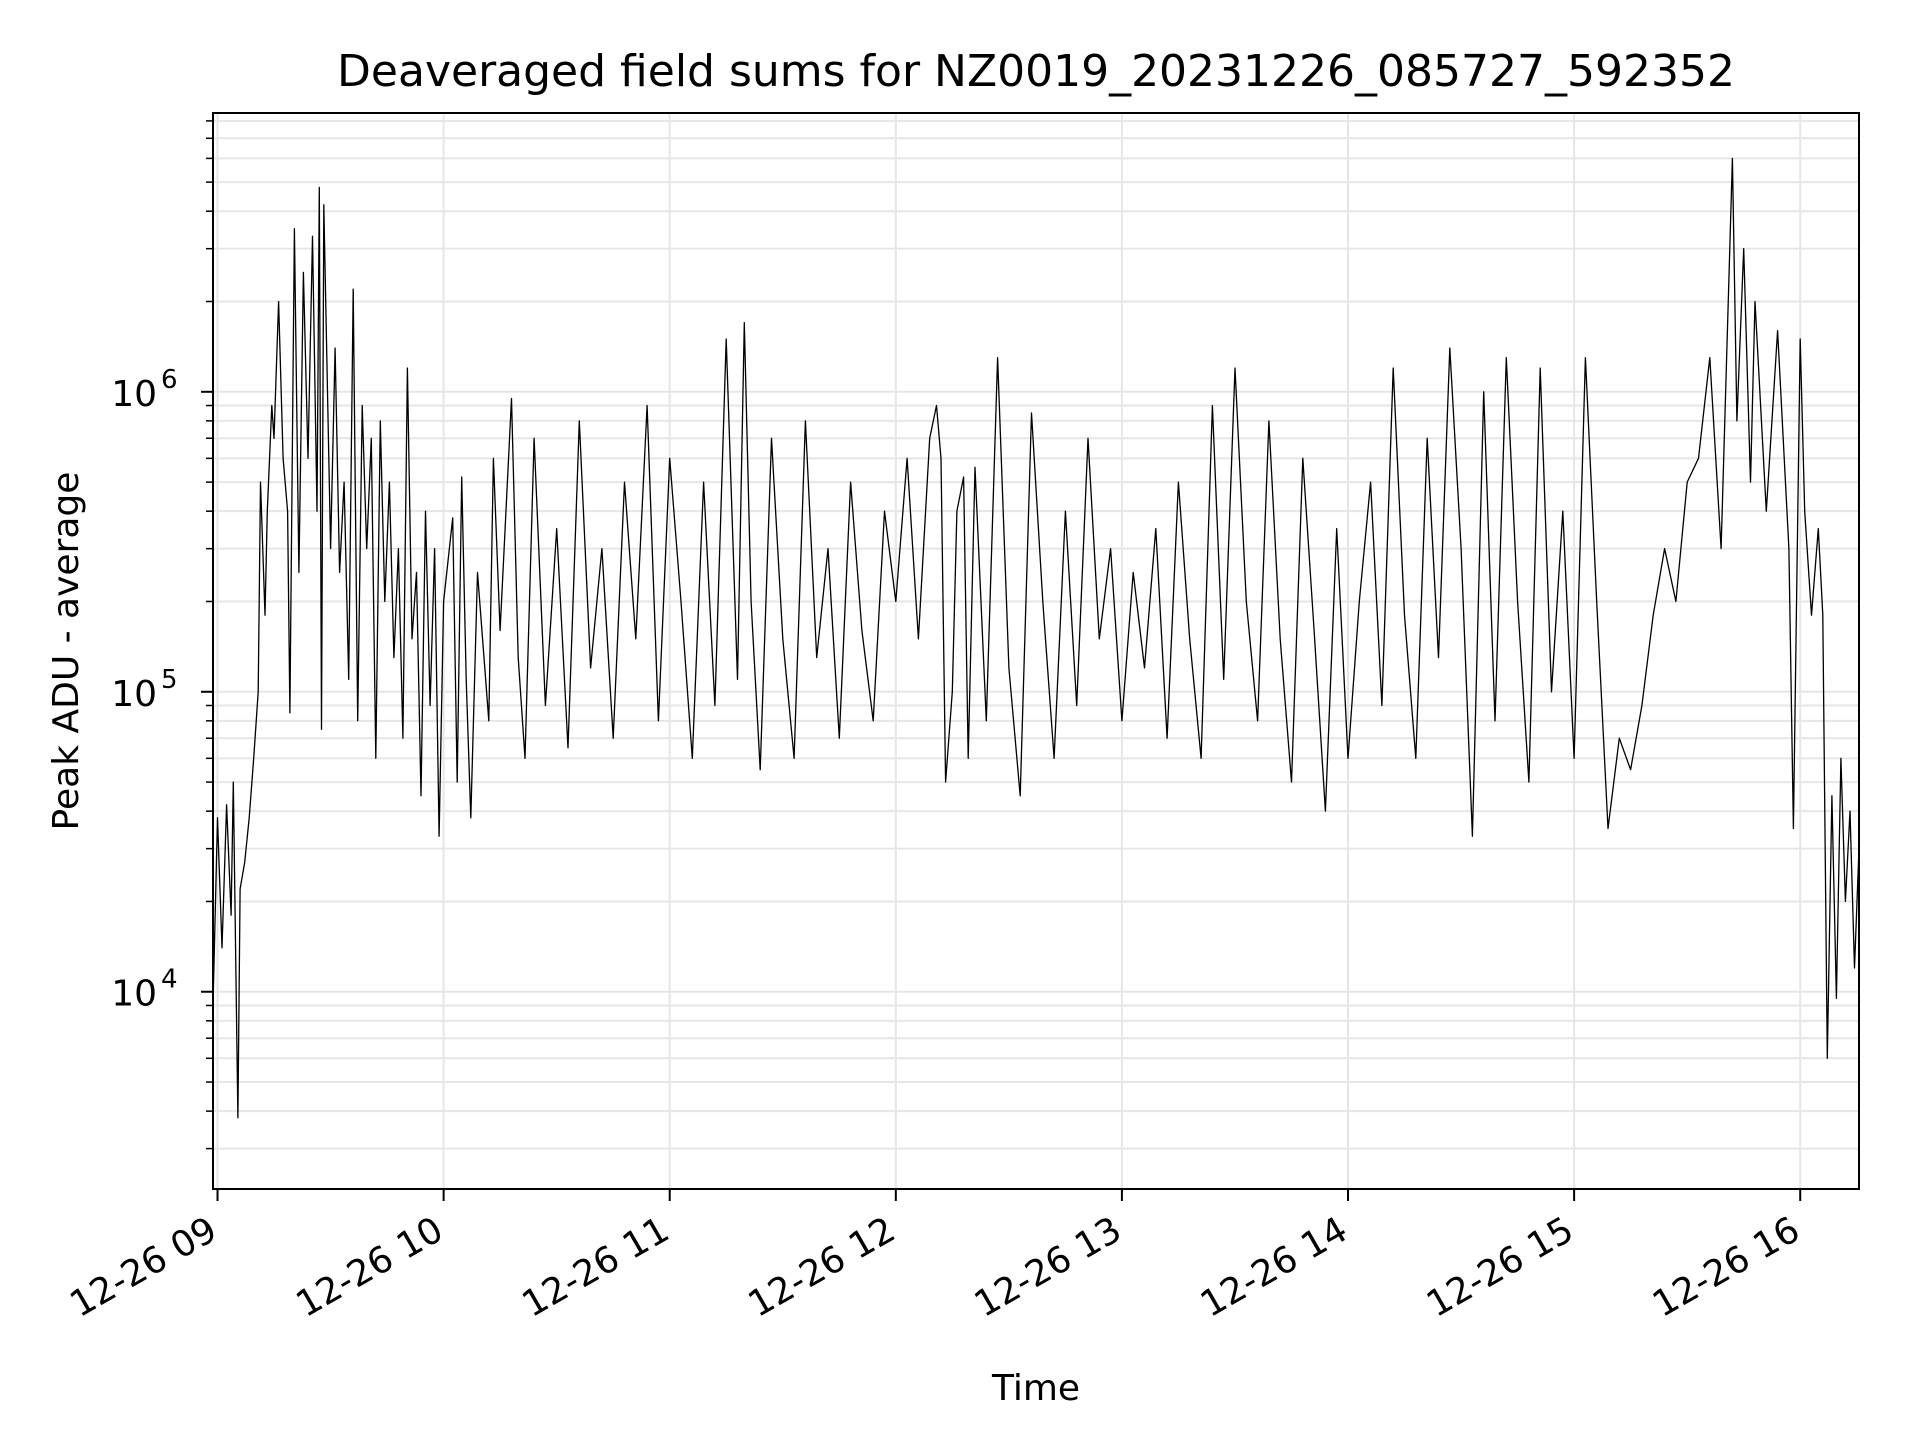  What do you see at coordinates (169, 380) in the screenshot?
I see `y-tick-exponent: 6` at bounding box center [169, 380].